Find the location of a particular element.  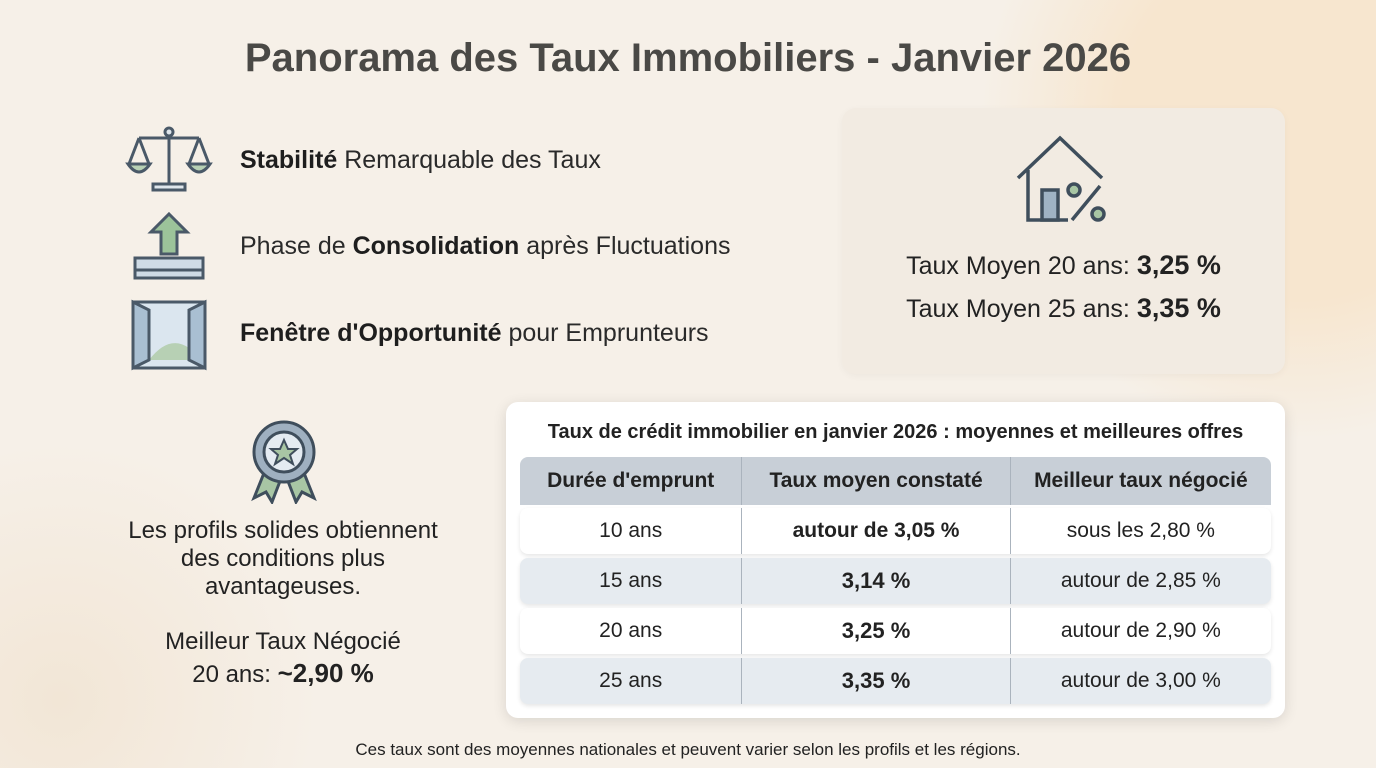

highlight-part: Remarquable des Taux is located at coordinates (472, 160).